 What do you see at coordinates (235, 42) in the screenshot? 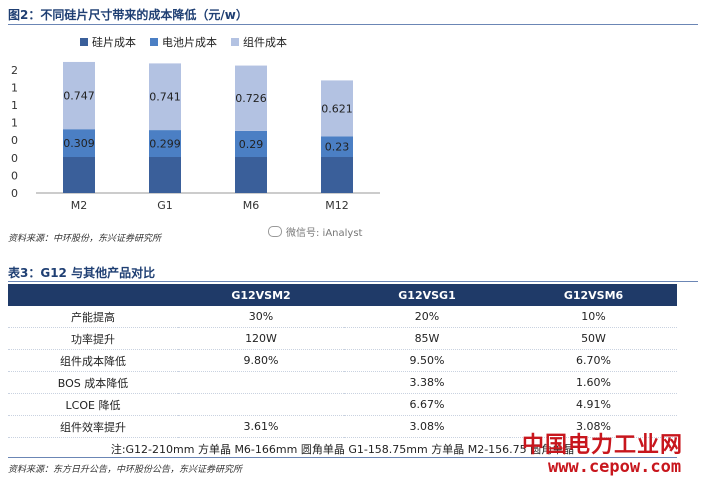
I see `legend-swatch-module` at bounding box center [235, 42].